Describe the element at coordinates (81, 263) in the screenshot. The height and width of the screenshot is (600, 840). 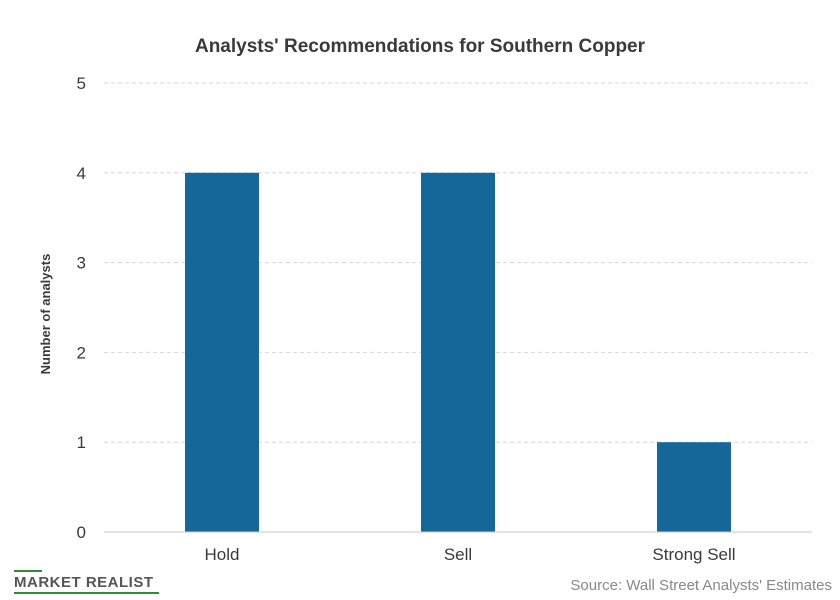
I see `y-tick-label: 3` at that location.